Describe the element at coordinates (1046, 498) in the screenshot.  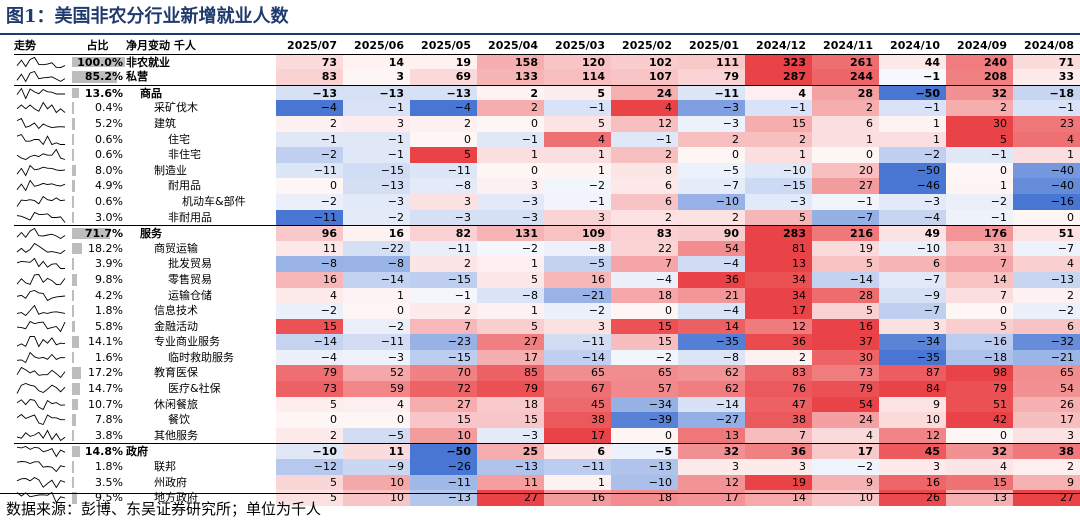
I see `value-cell: 27` at that location.